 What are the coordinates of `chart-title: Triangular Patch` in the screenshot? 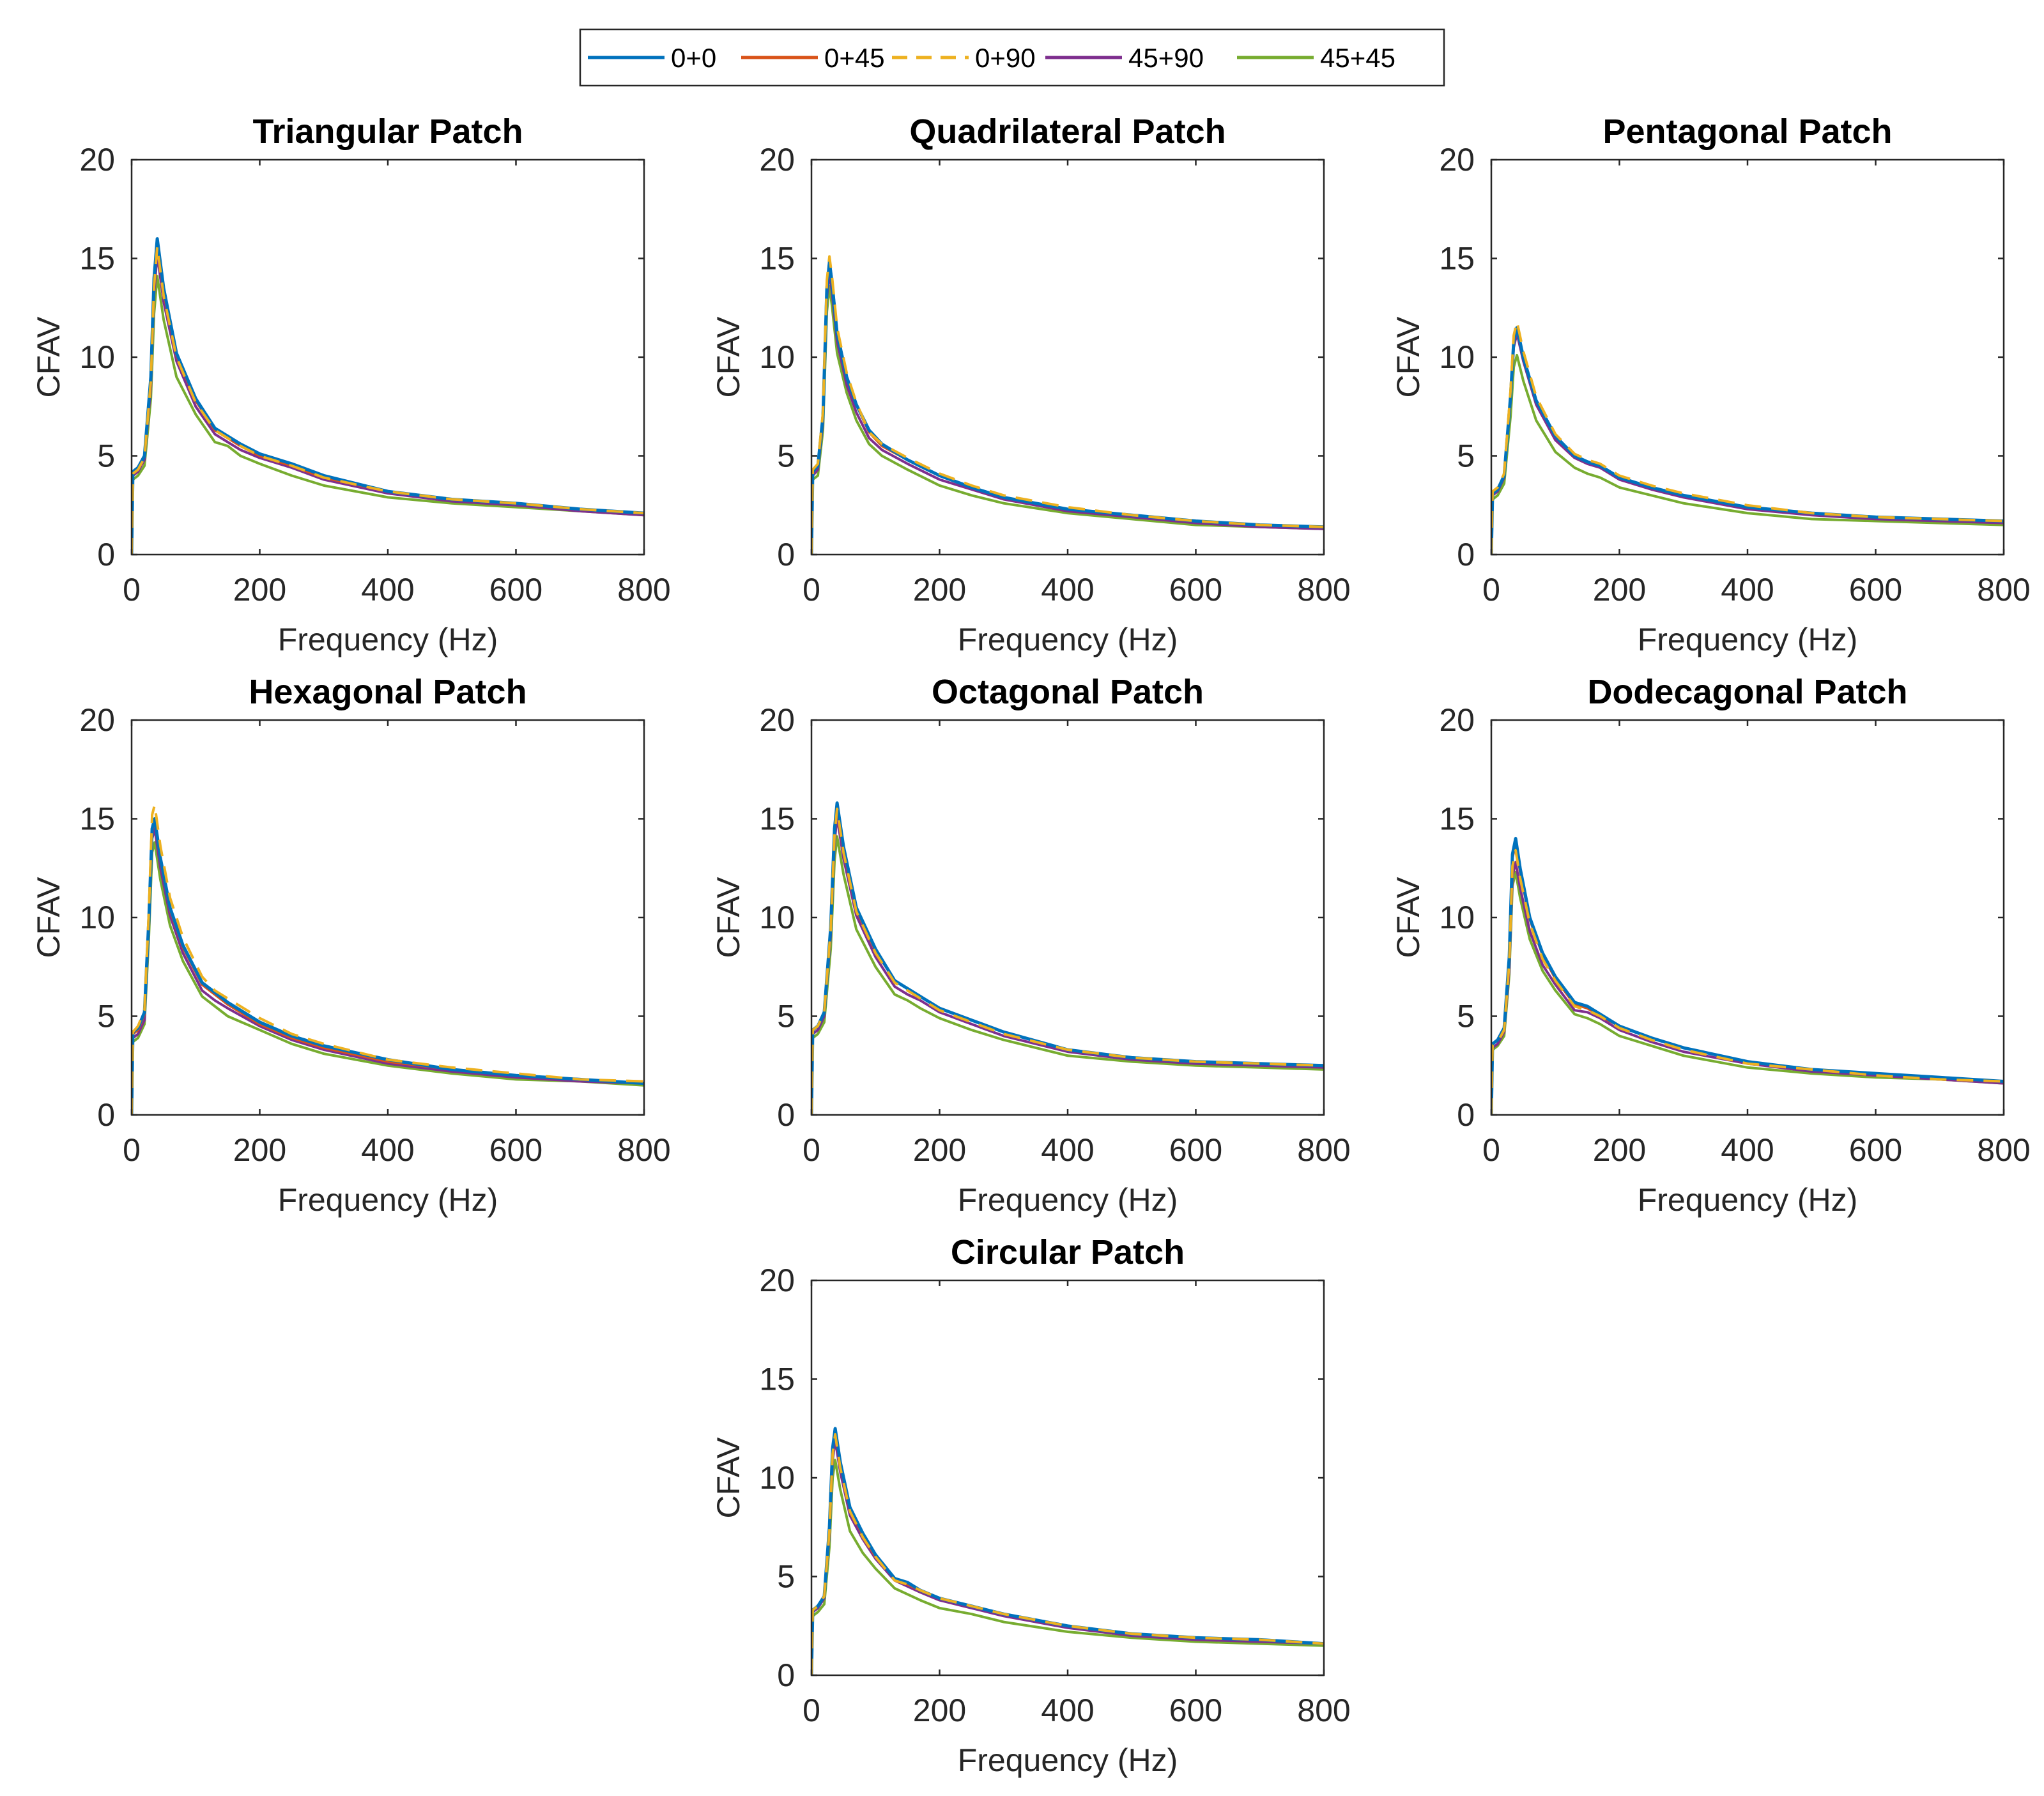 It's located at (387, 131).